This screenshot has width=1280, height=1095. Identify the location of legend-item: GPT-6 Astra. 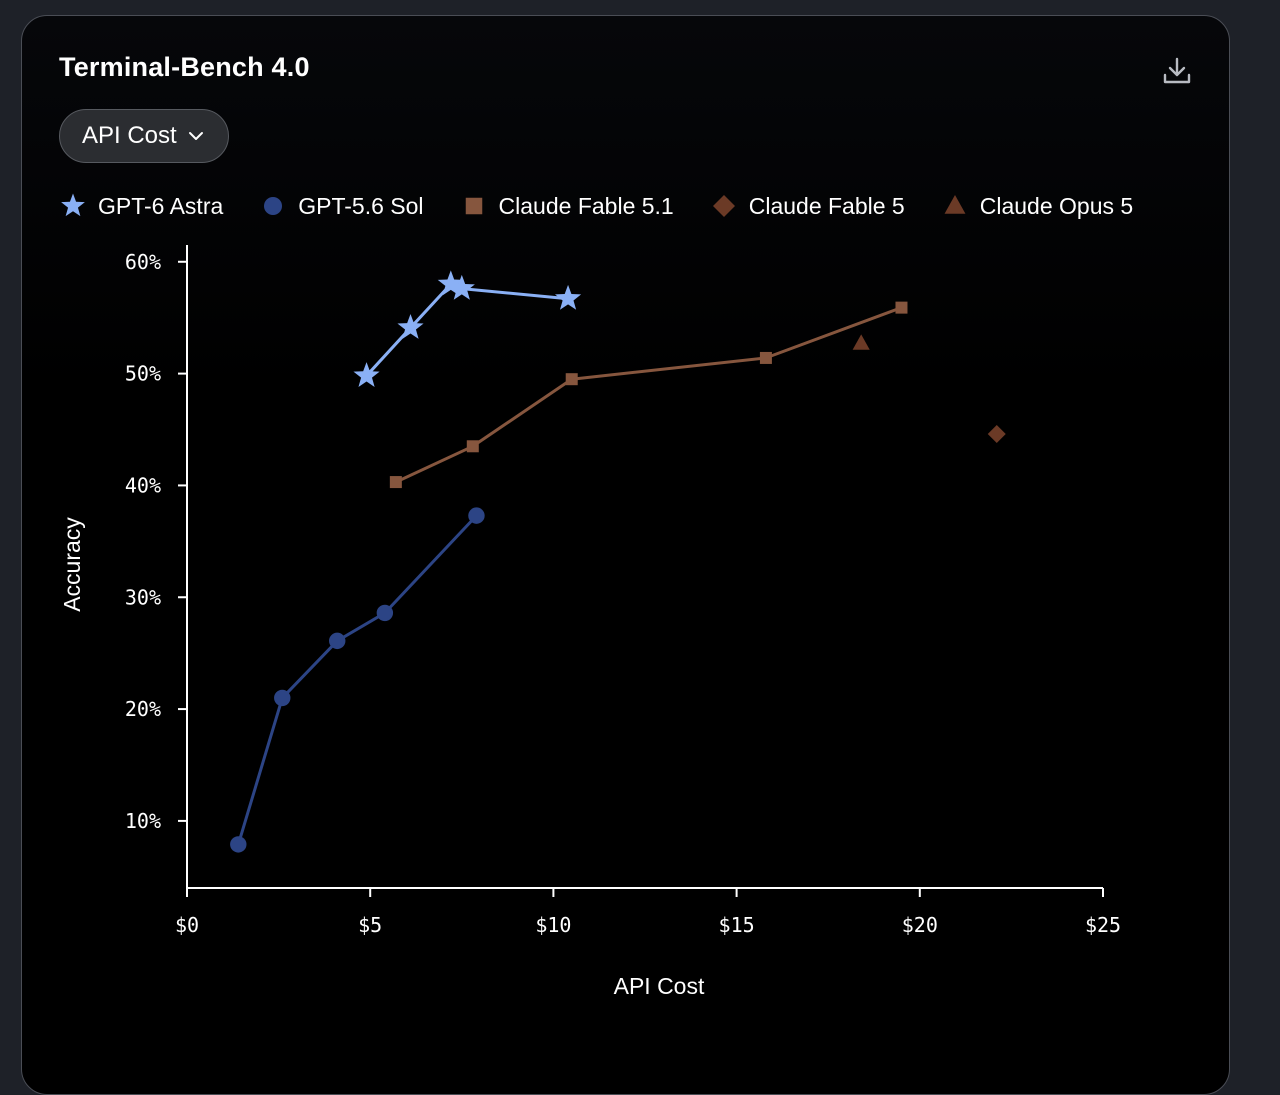
(141, 206).